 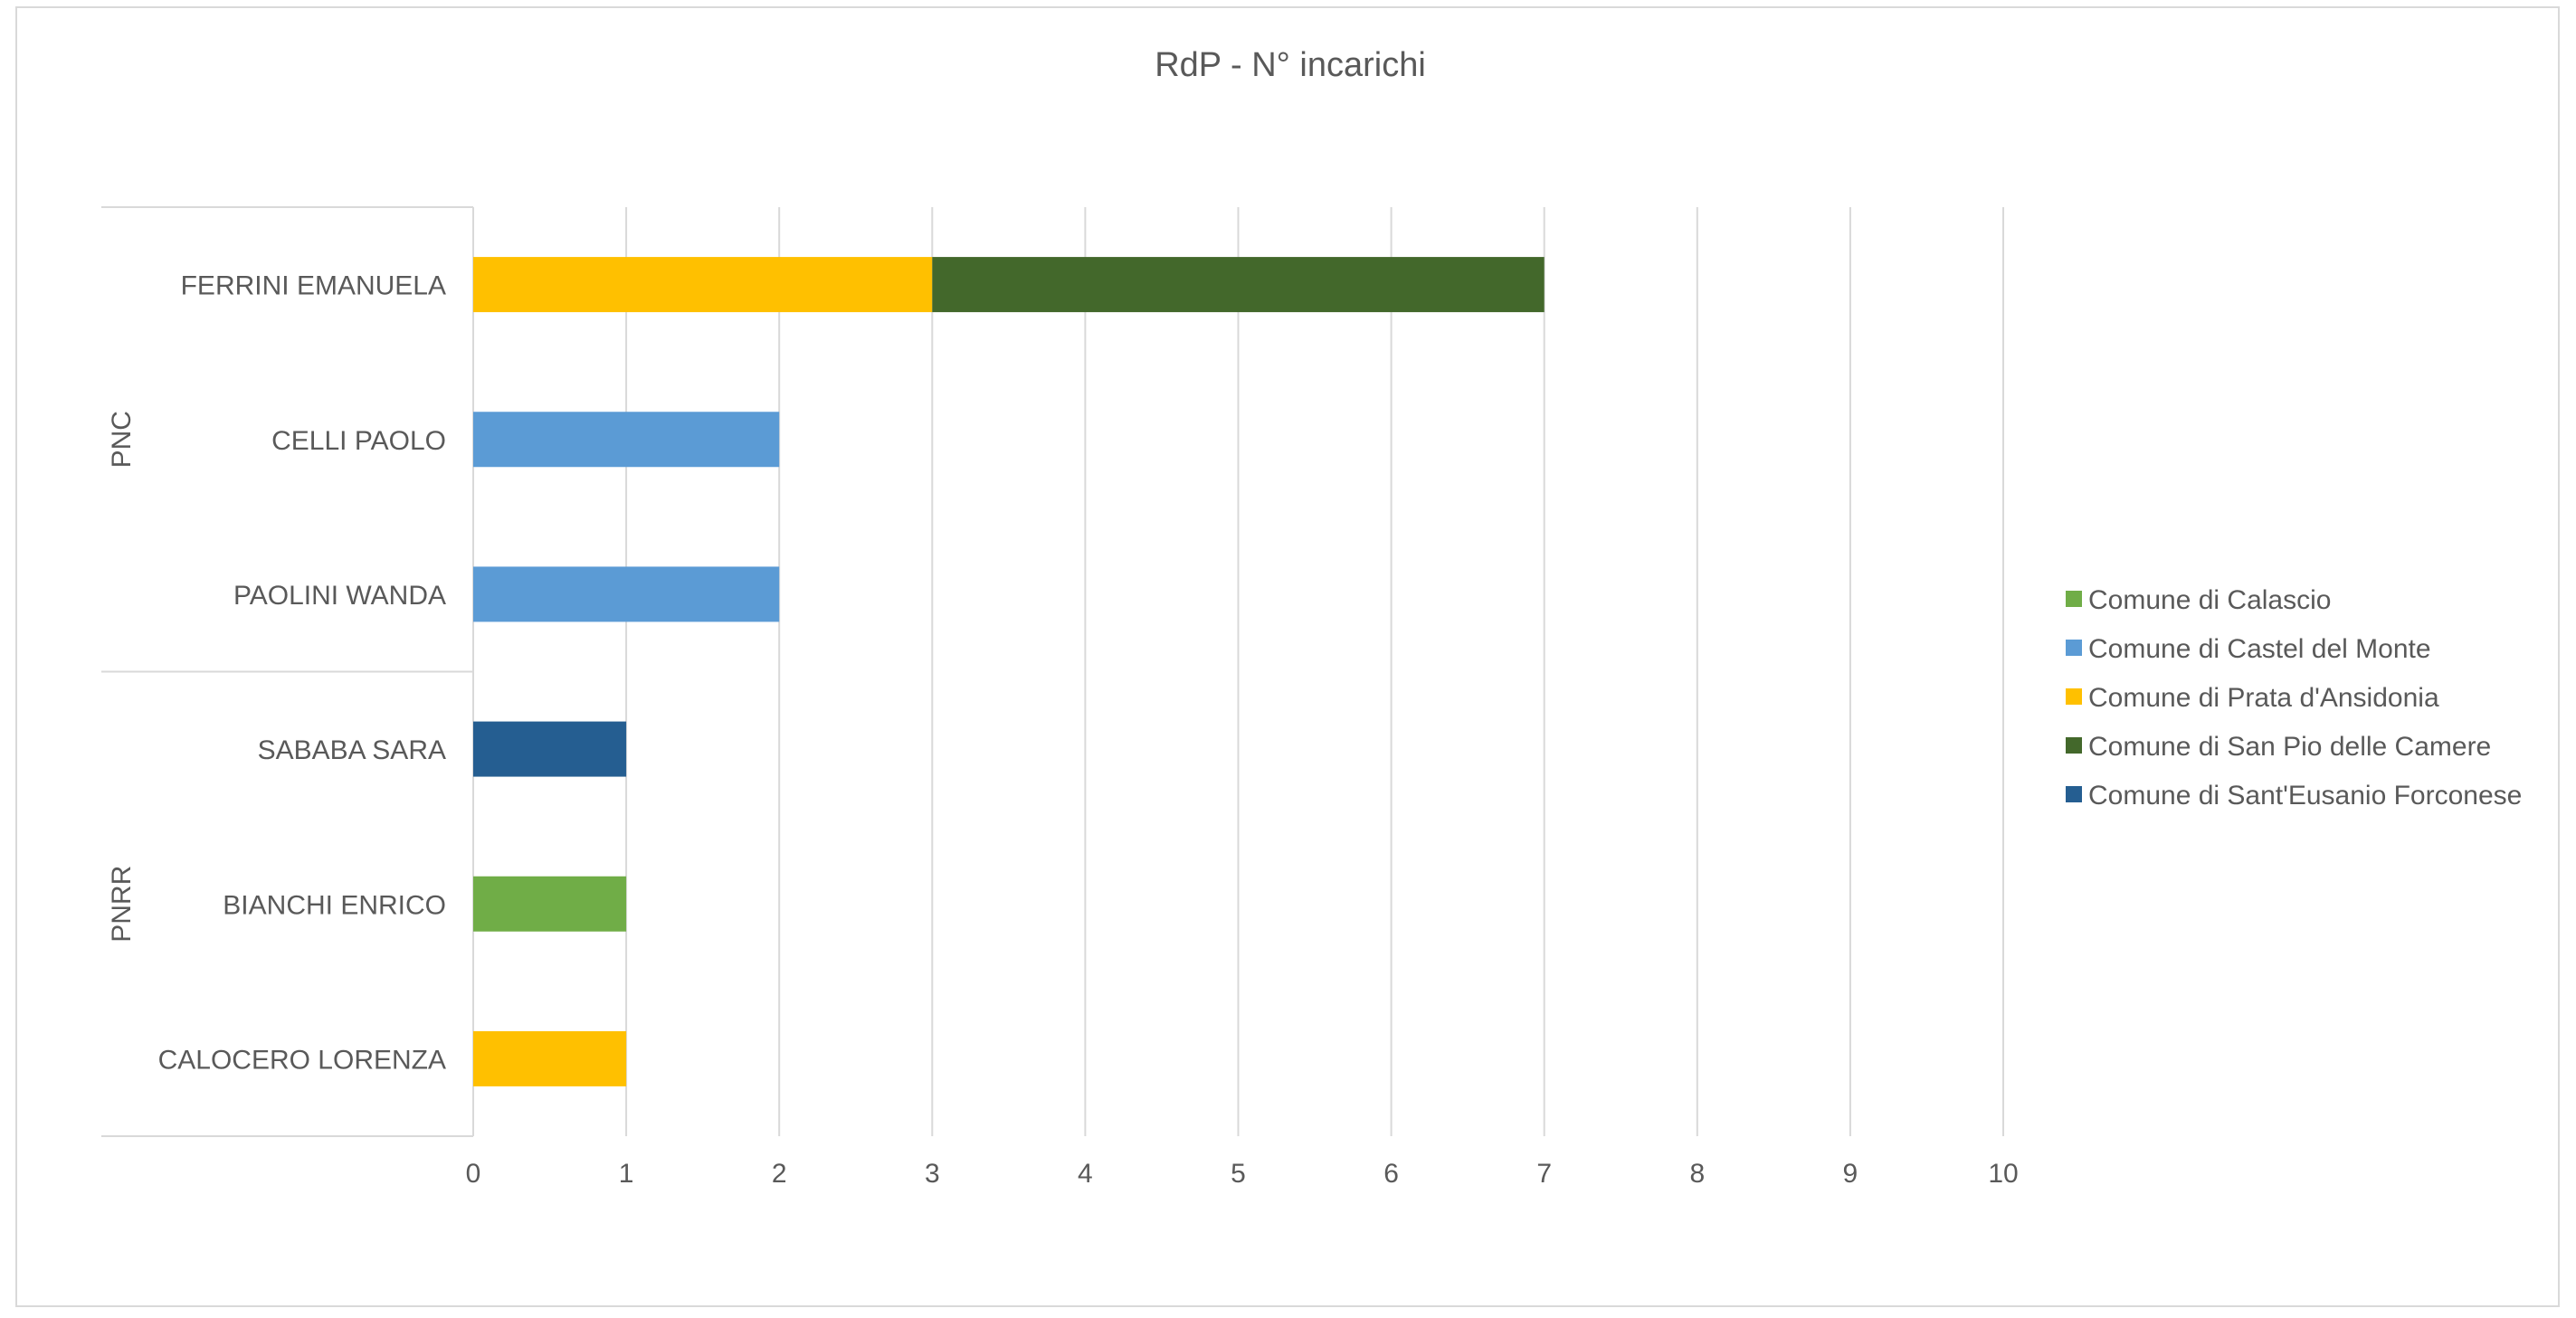 I want to click on x-tick-label: 8, so click(x=1697, y=1174).